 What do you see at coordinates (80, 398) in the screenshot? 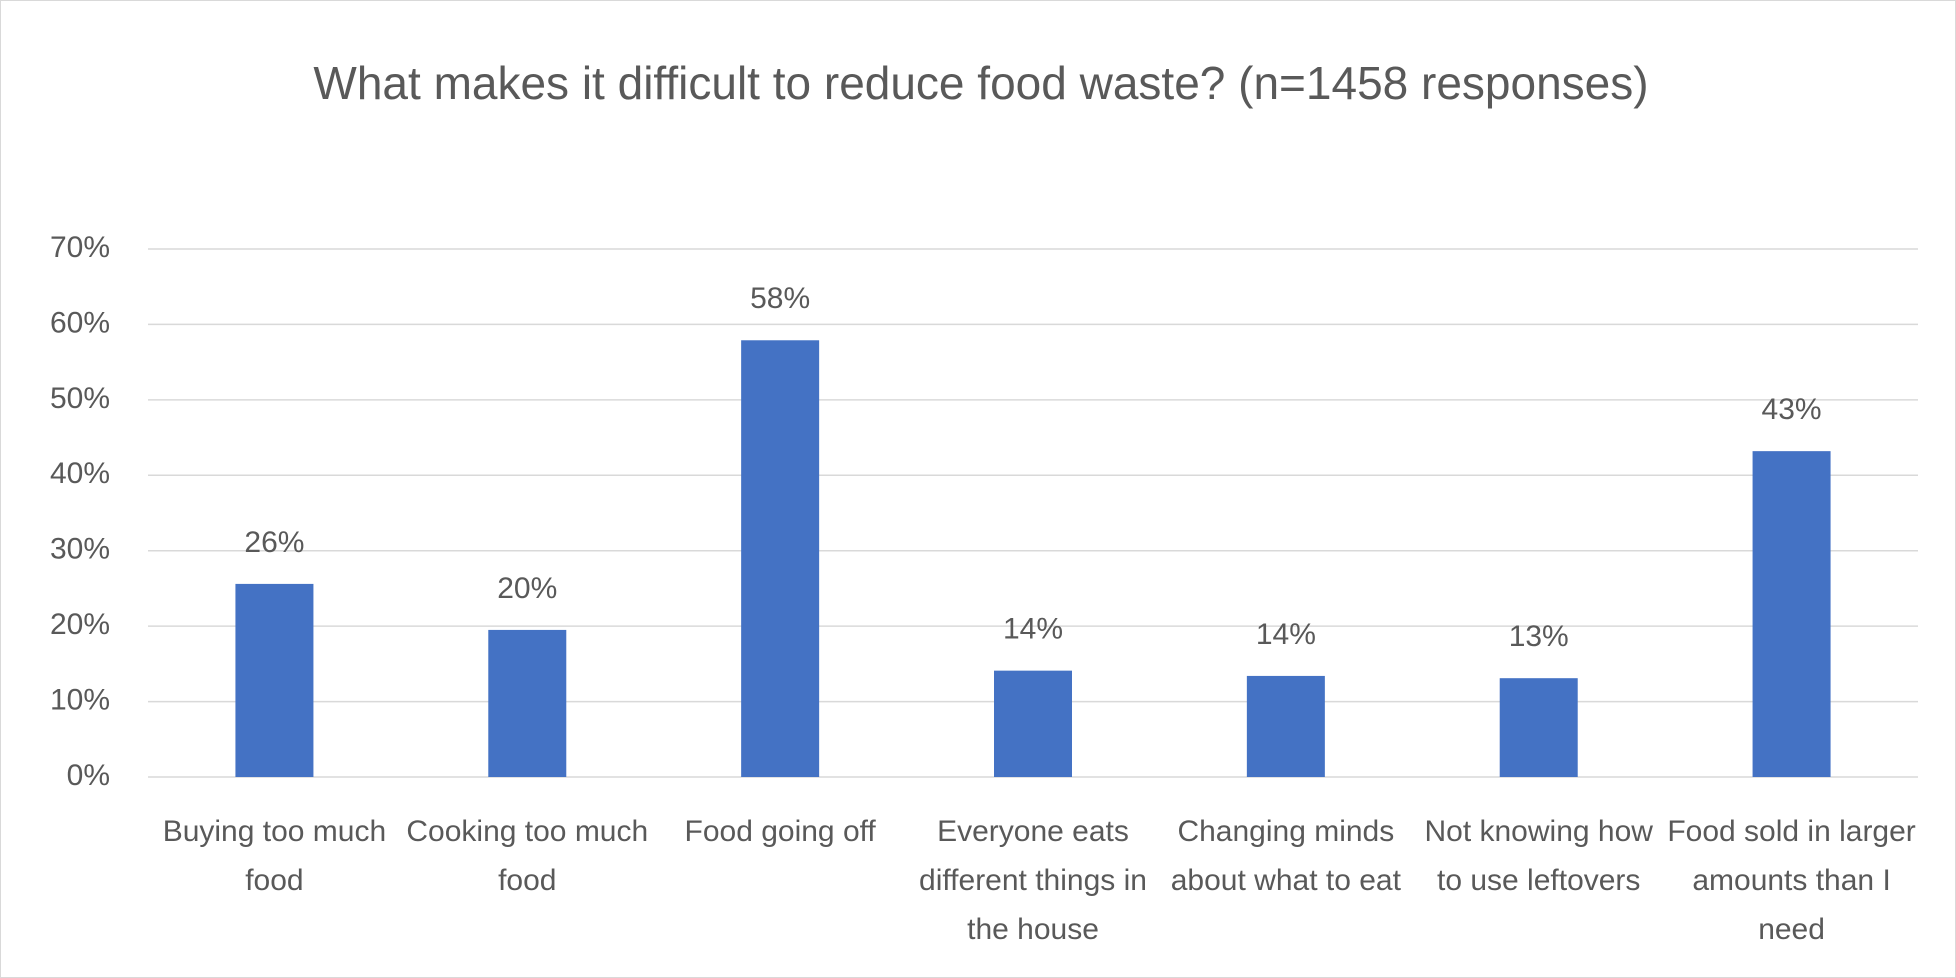
I see `y-tick-label: 50%` at bounding box center [80, 398].